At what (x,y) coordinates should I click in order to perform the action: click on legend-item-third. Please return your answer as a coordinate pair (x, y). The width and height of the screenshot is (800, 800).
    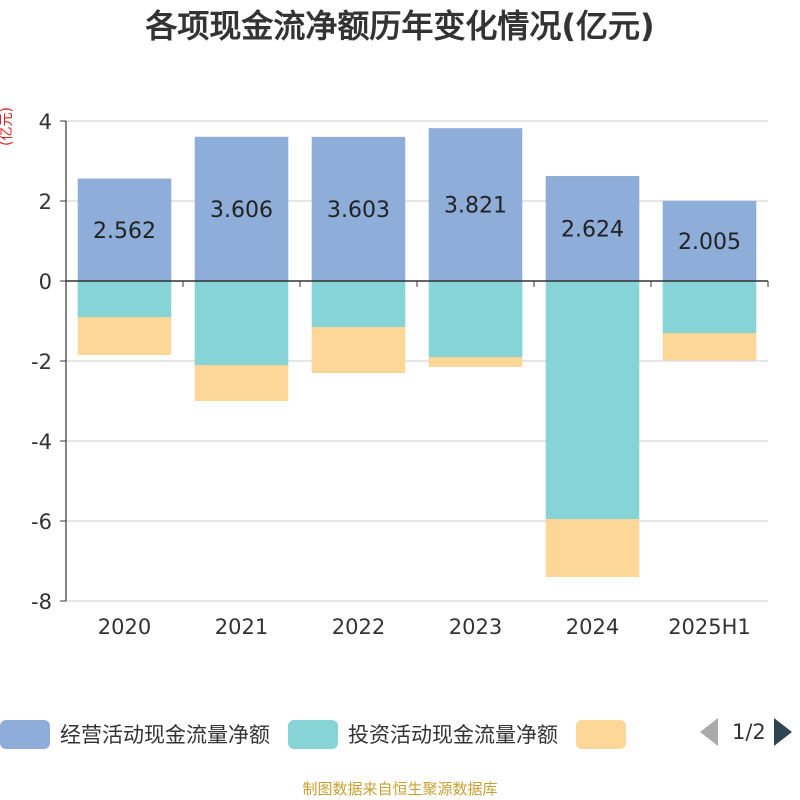
    Looking at the image, I should click on (606, 734).